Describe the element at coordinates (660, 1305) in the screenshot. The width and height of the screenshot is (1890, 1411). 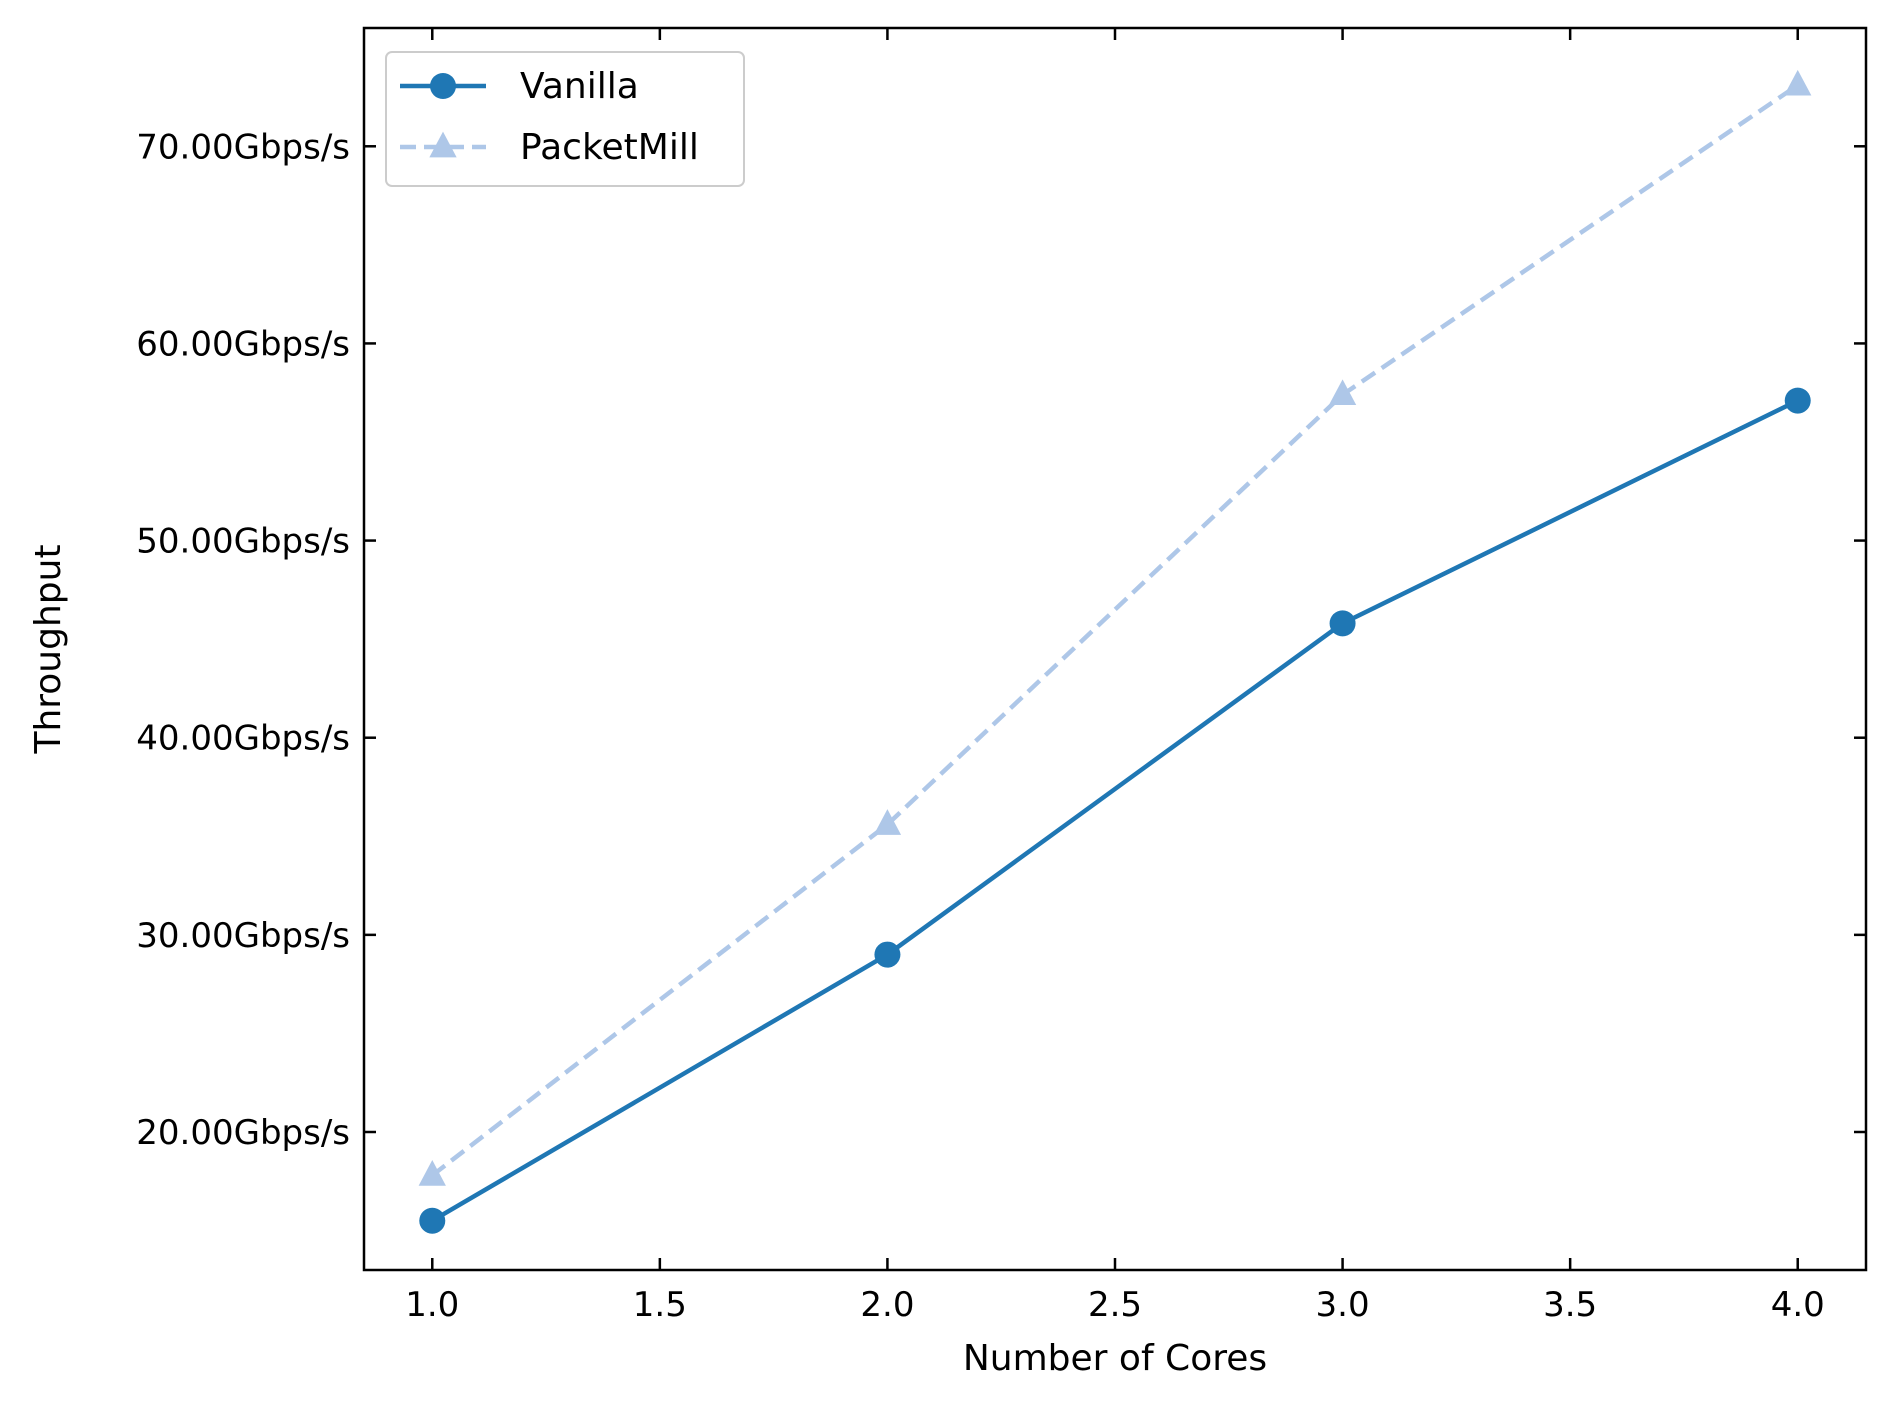
I see `x-tick-label: 1.5` at that location.